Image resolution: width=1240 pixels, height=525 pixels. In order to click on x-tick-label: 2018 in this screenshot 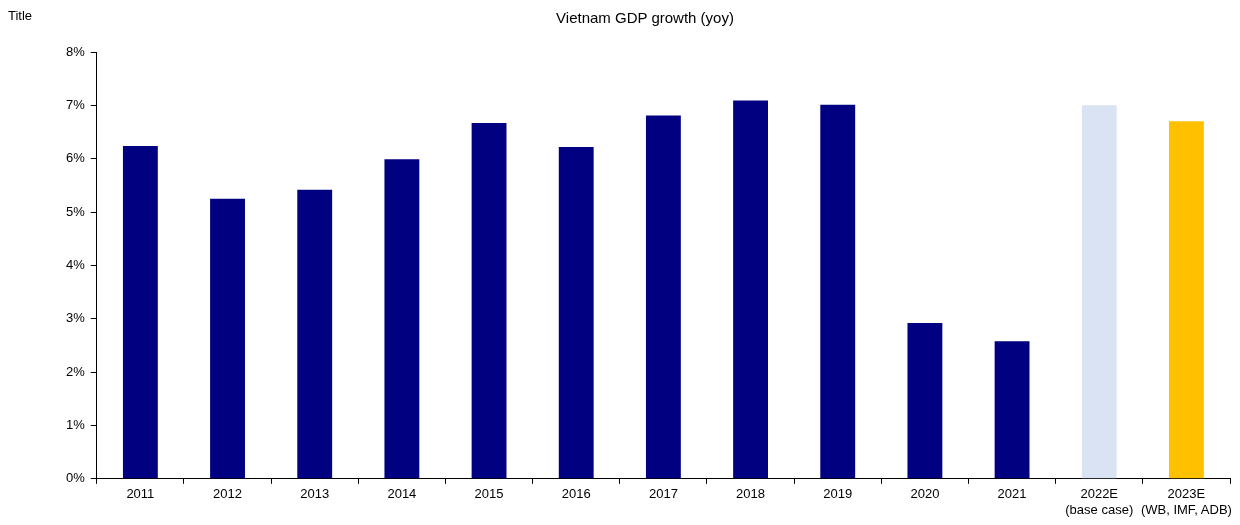, I will do `click(751, 494)`.